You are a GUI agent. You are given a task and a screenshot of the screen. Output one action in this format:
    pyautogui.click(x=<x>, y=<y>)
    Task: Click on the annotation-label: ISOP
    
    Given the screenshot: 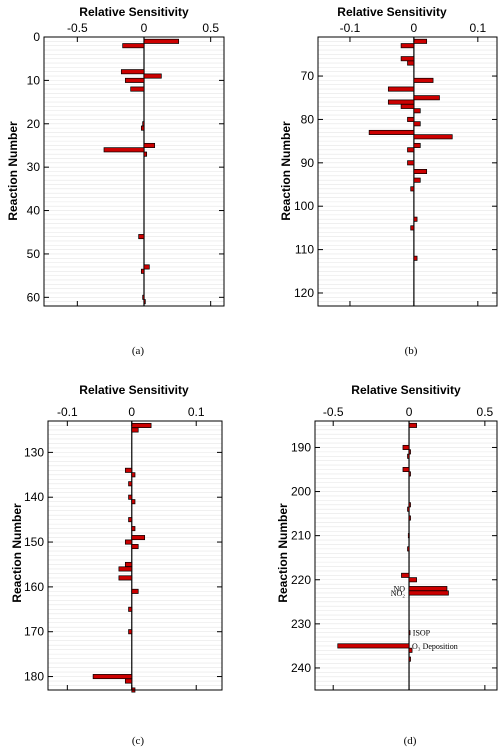 What is the action you would take?
    pyautogui.click(x=422, y=633)
    